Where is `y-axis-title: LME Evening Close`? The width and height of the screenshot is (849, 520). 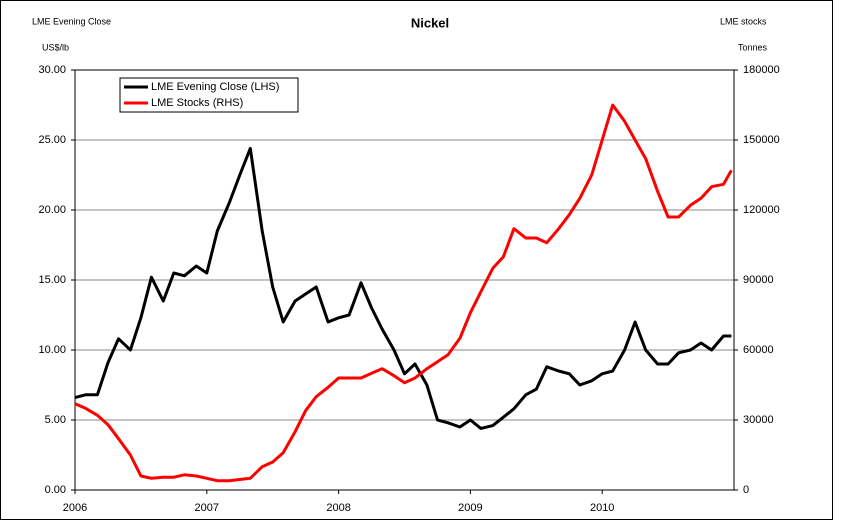 y-axis-title: LME Evening Close is located at coordinates (71, 21).